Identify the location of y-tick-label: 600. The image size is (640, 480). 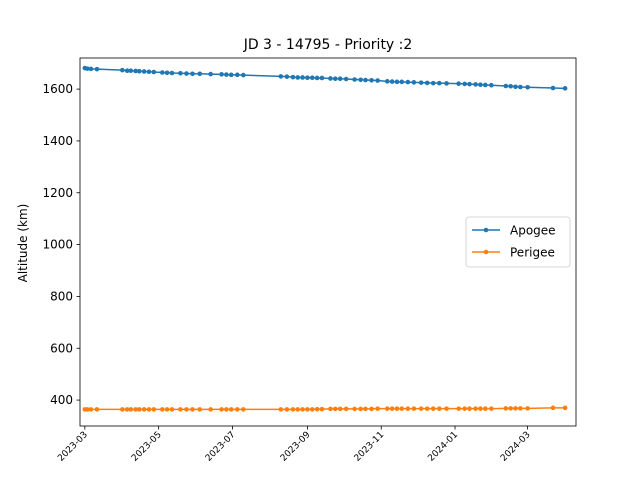
(61, 348).